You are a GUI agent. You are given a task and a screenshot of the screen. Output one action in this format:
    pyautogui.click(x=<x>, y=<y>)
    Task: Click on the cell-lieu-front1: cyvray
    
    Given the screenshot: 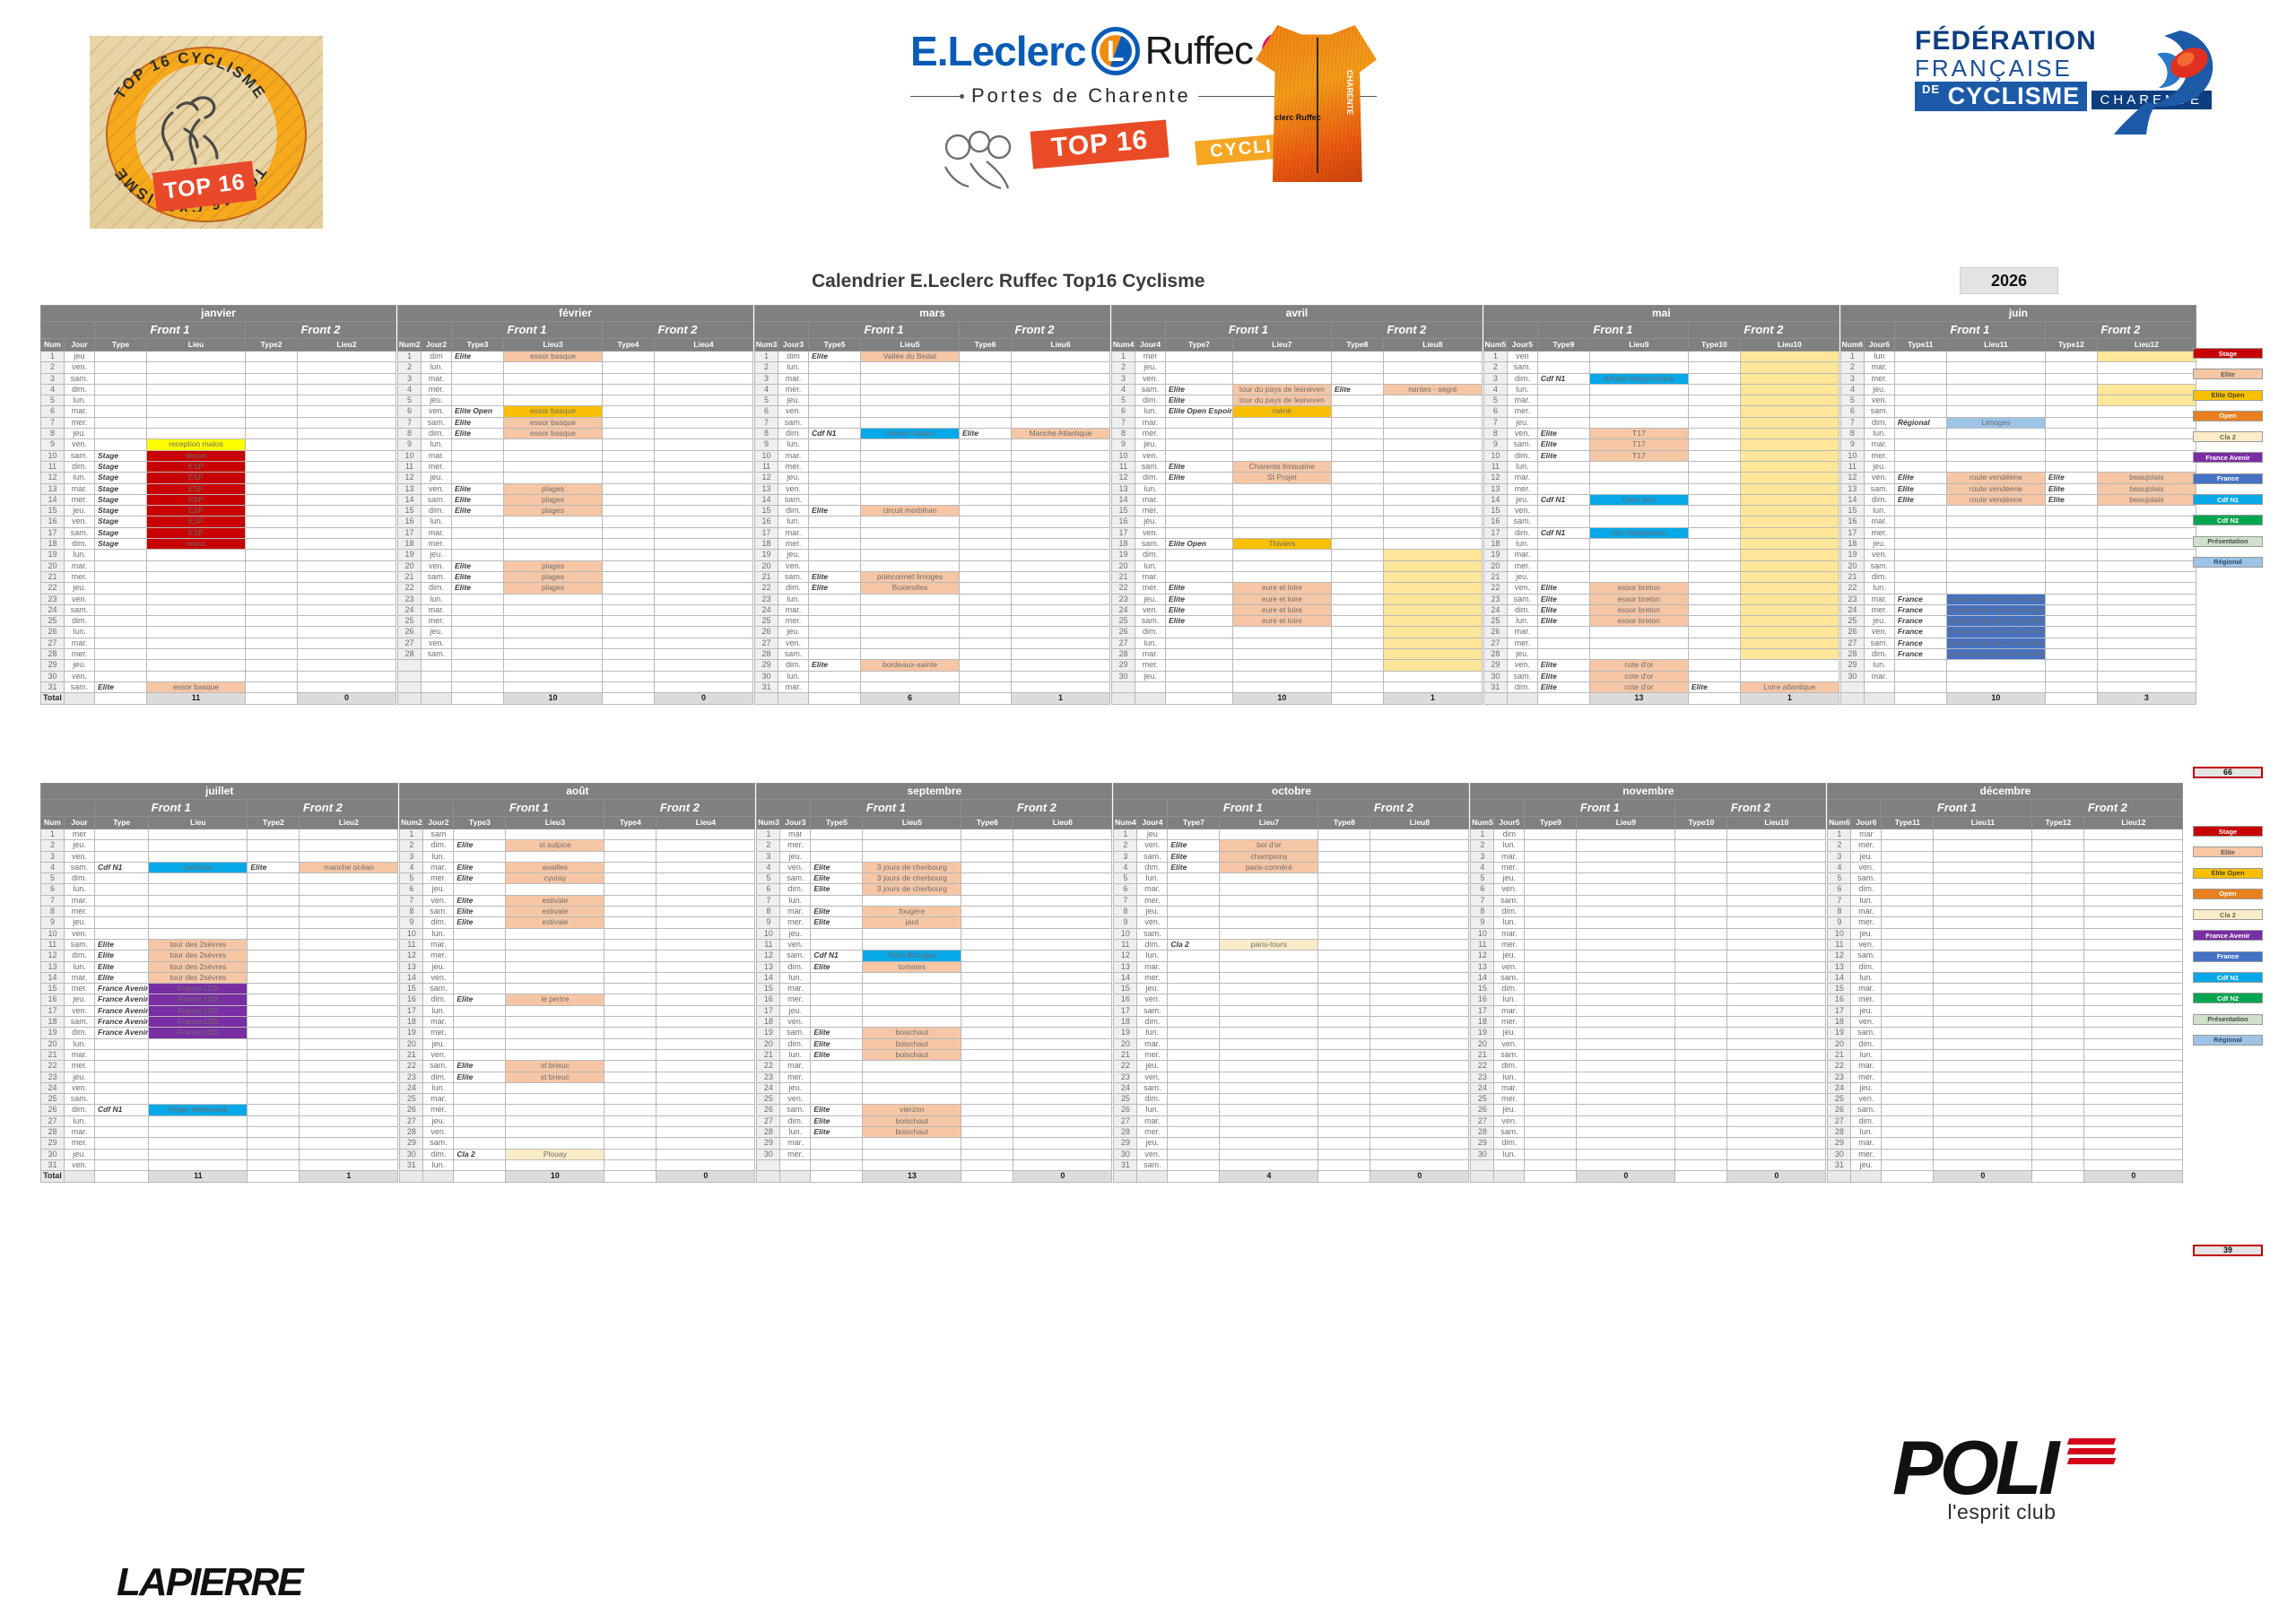 What is the action you would take?
    pyautogui.click(x=555, y=878)
    